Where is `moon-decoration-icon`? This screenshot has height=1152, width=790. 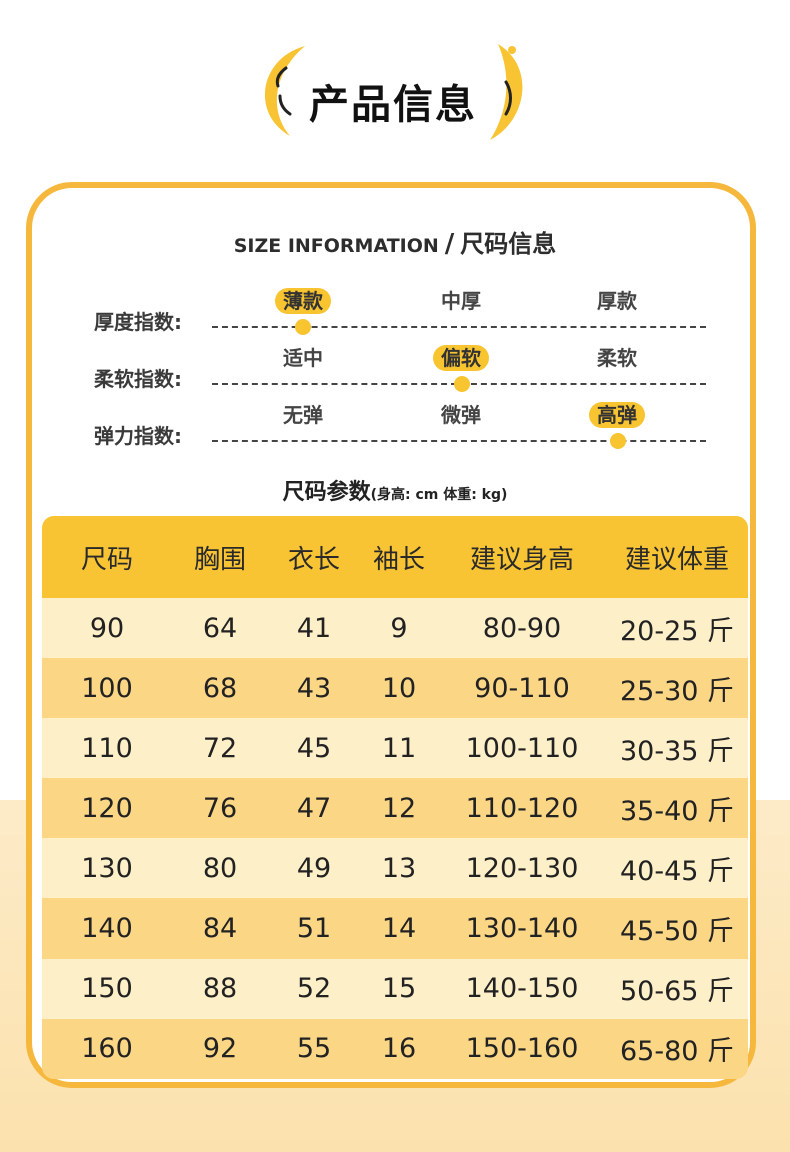 moon-decoration-icon is located at coordinates (393, 92).